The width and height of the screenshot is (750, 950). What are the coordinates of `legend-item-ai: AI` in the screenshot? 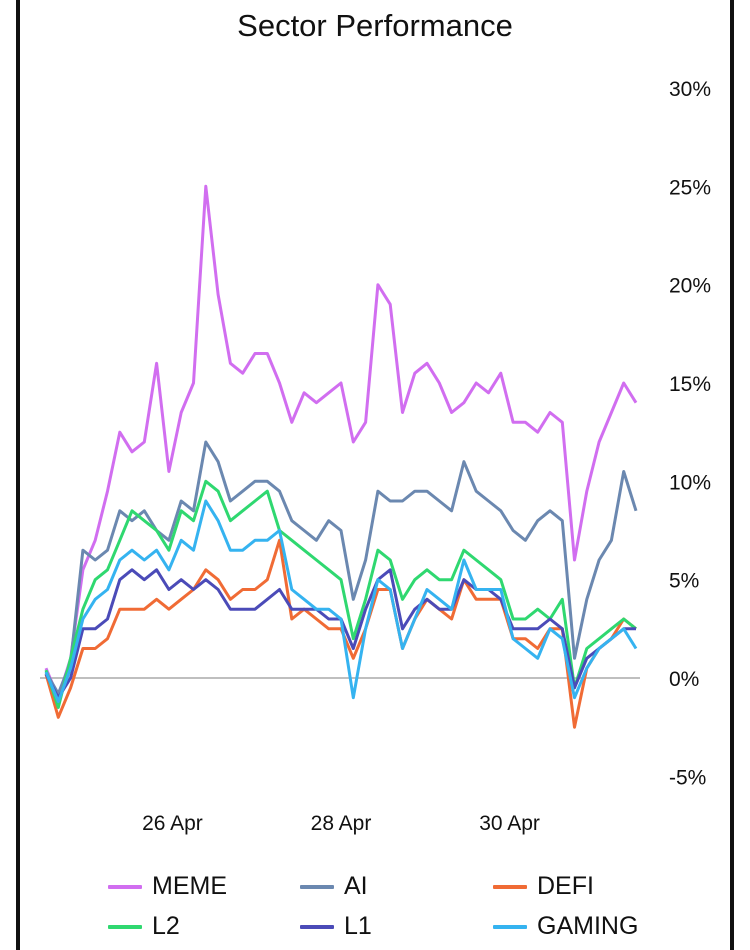 It's located at (334, 886).